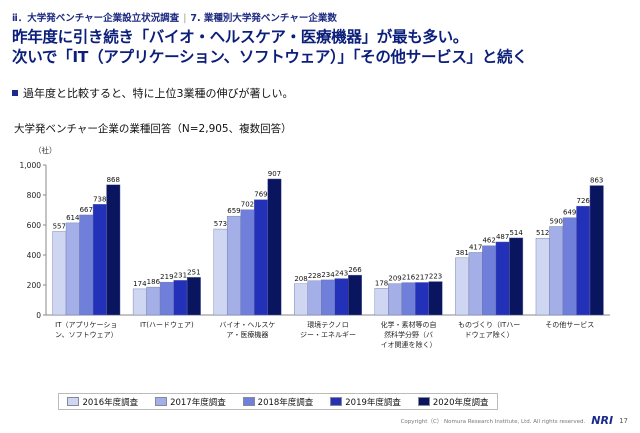  I want to click on data-label: 228, so click(314, 276).